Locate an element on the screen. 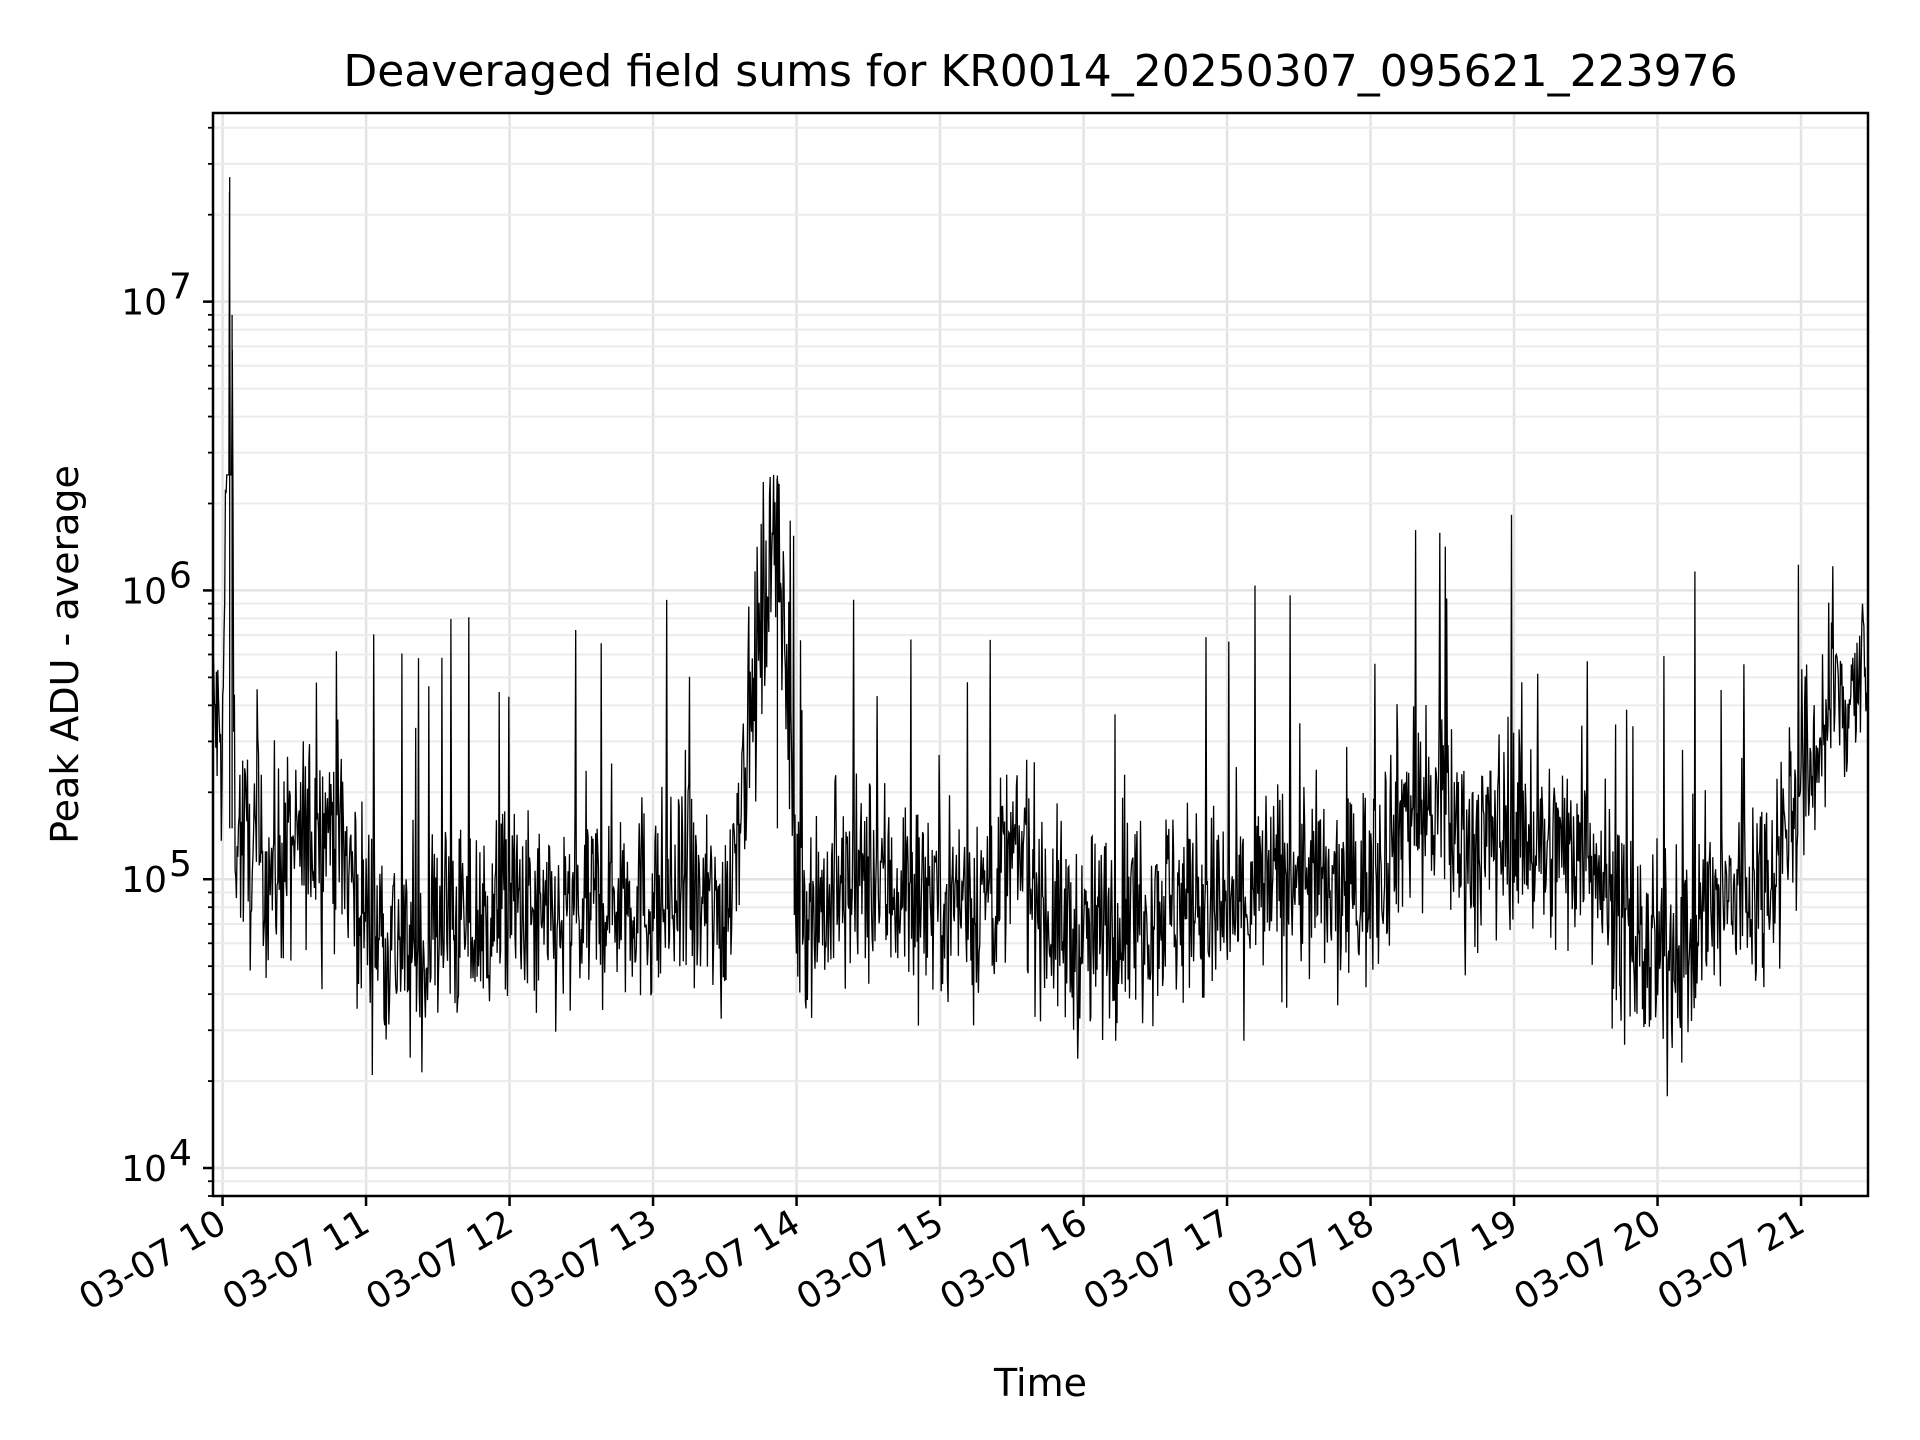 This screenshot has width=1920, height=1440. x-tick-label: 03-07 17 is located at coordinates (1157, 1260).